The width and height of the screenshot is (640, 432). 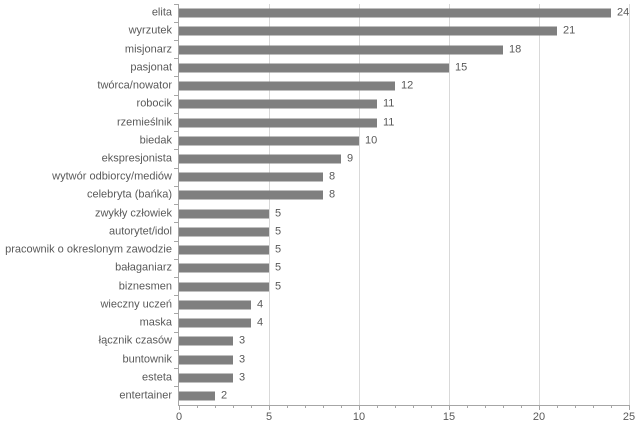 I want to click on value-label: 8, so click(x=332, y=194).